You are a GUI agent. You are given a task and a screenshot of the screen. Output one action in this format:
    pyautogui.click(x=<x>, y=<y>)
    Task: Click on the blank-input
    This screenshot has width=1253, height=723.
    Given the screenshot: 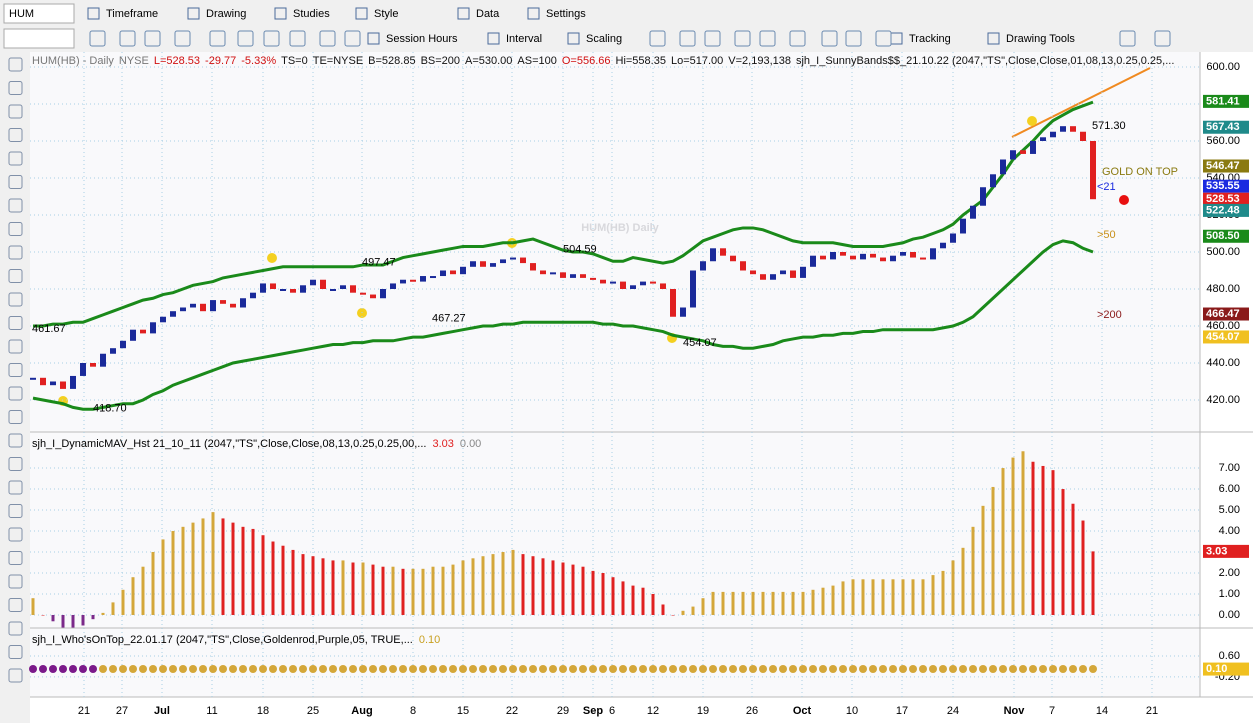 What is the action you would take?
    pyautogui.click(x=39, y=38)
    